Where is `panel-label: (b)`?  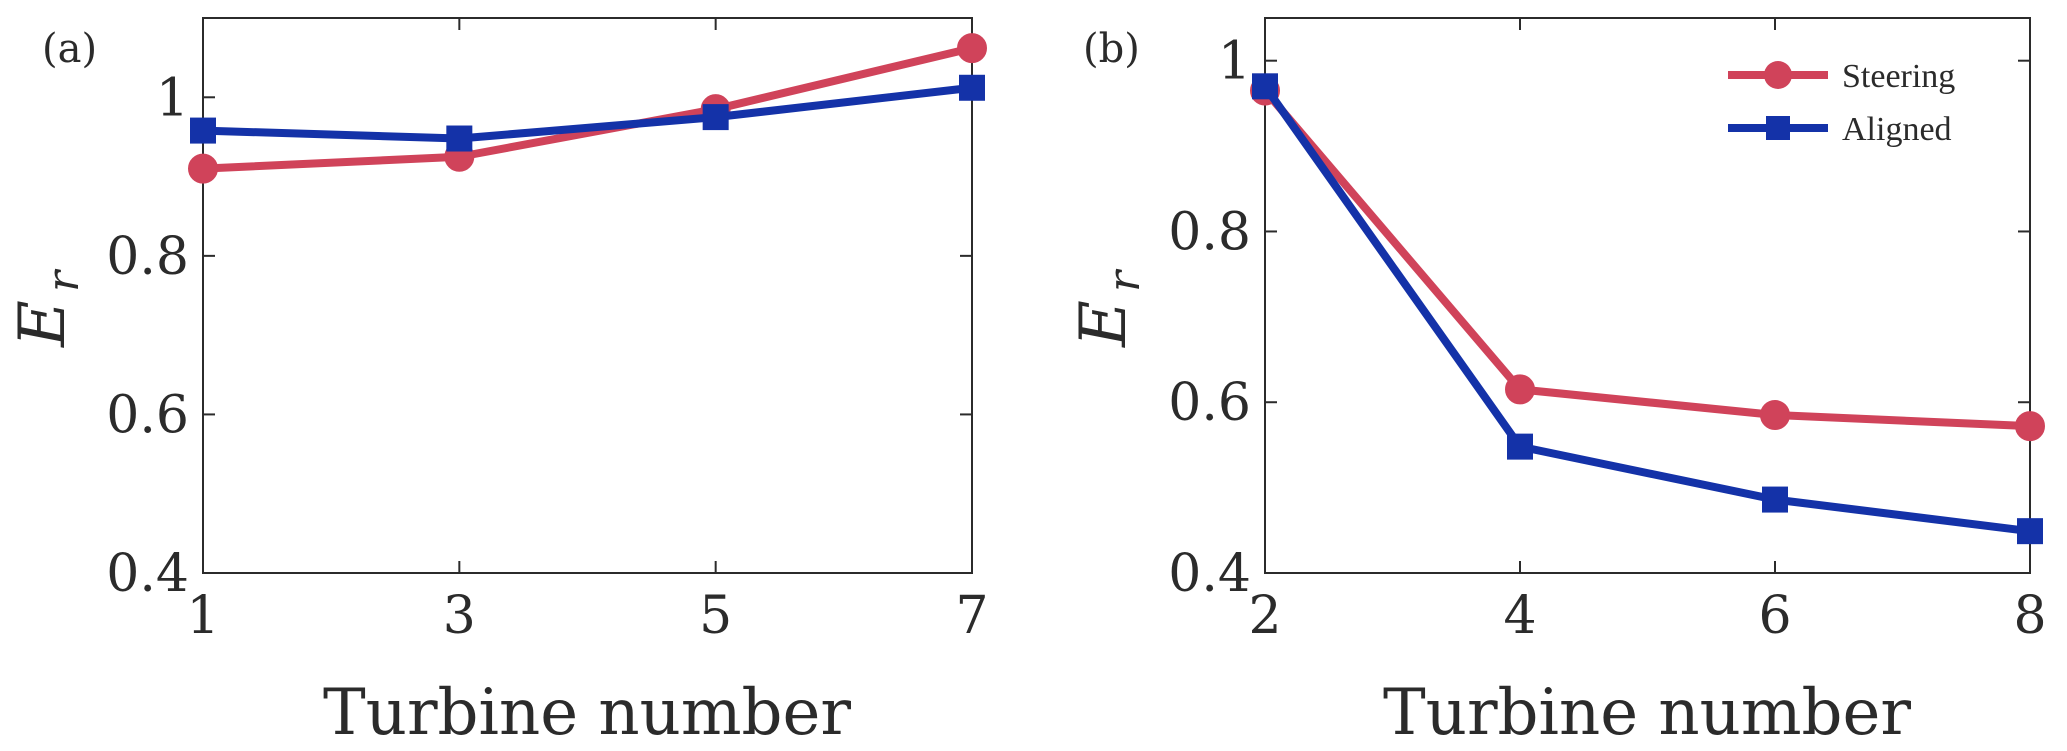
panel-label: (b) is located at coordinates (1111, 49).